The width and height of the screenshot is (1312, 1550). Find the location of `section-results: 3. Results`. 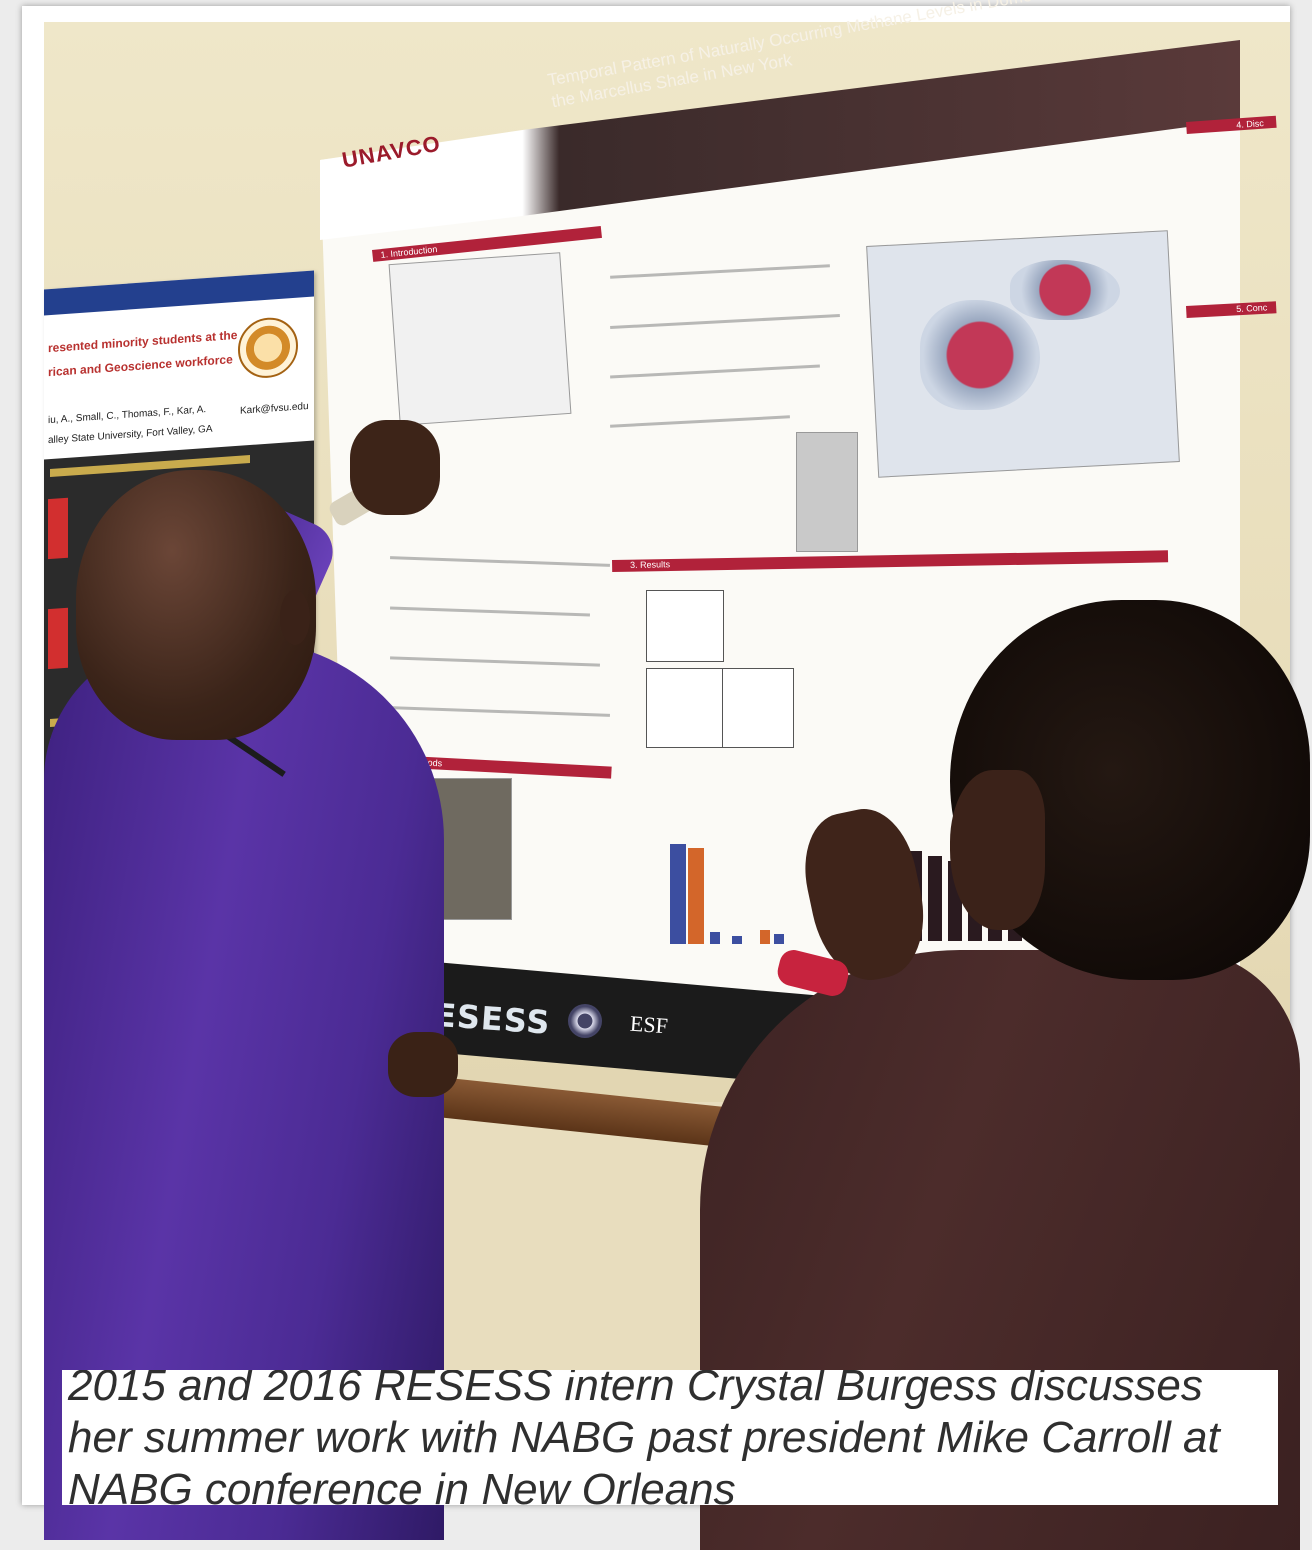

section-results: 3. Results is located at coordinates (650, 564).